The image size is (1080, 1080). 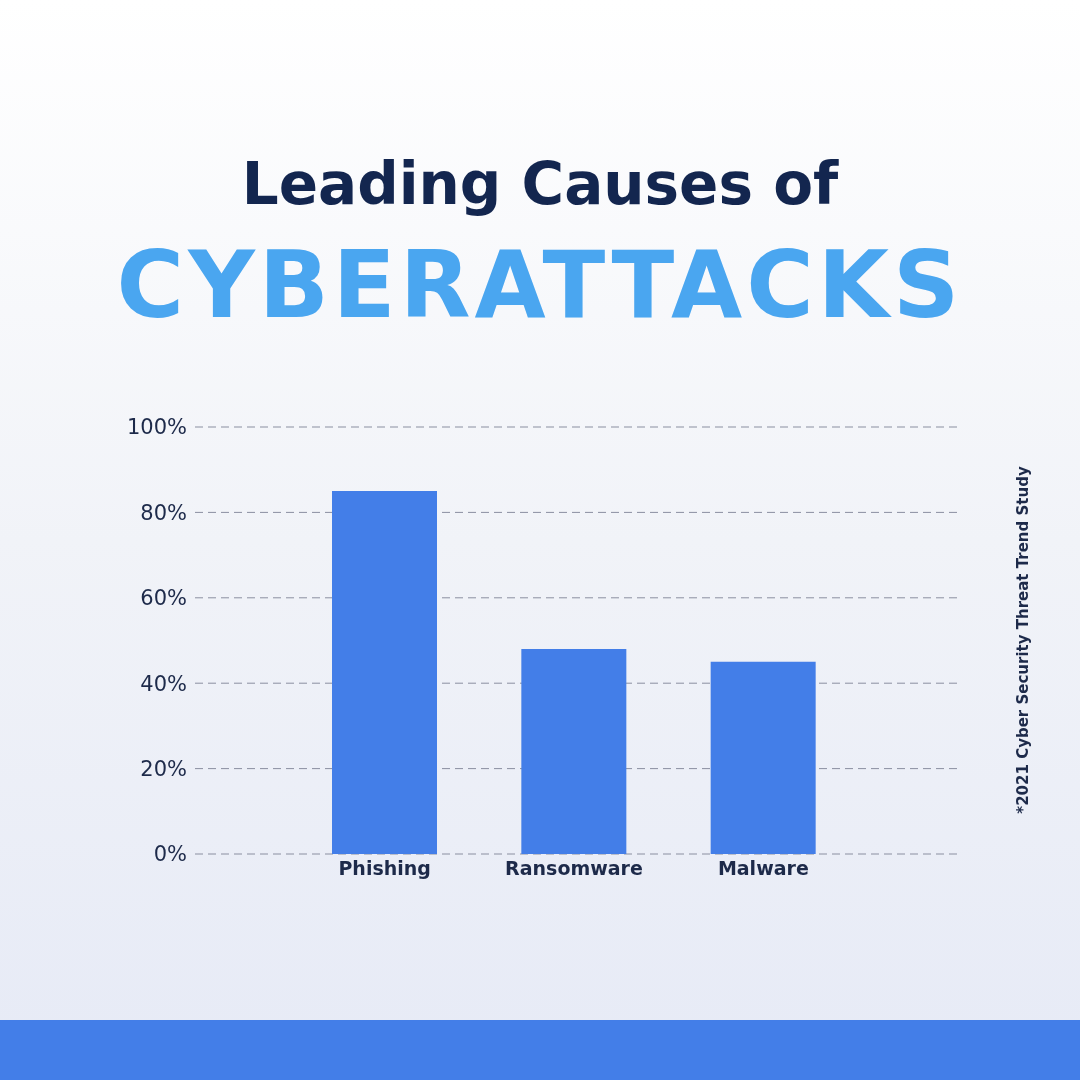 I want to click on text: *2021 Cyber Security Threat Trend Study, so click(x=1023, y=640).